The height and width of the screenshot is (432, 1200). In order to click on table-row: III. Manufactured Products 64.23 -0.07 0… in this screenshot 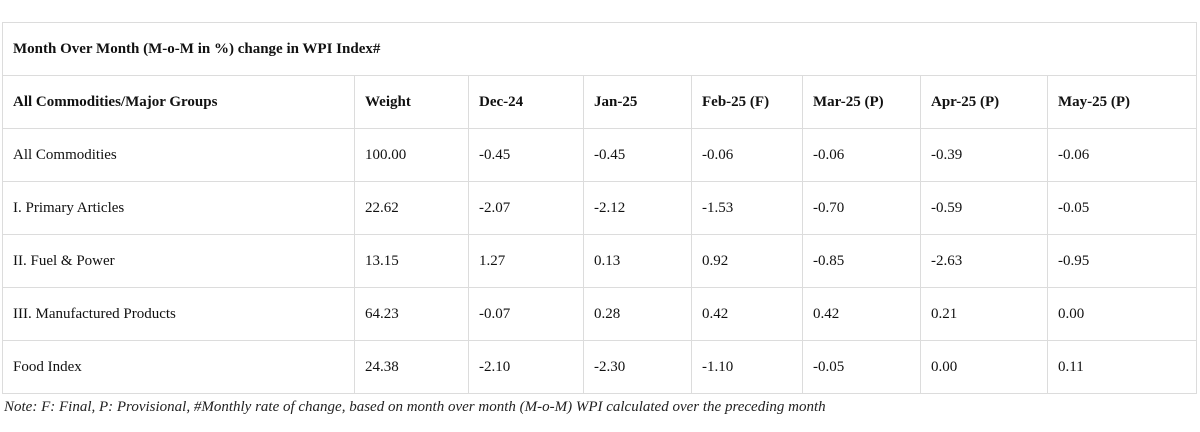, I will do `click(599, 314)`.